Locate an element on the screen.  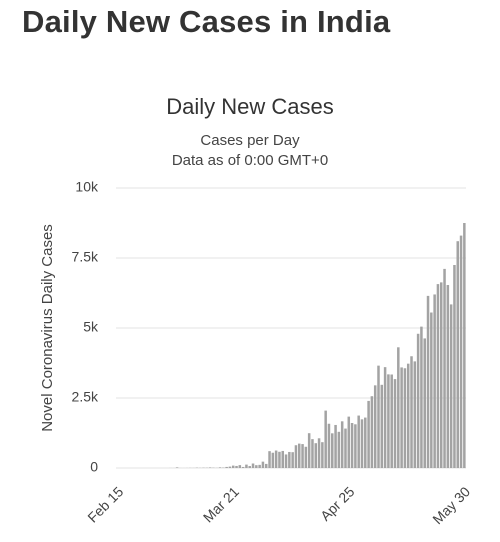
x-tick-label: May 30 is located at coordinates (451, 505).